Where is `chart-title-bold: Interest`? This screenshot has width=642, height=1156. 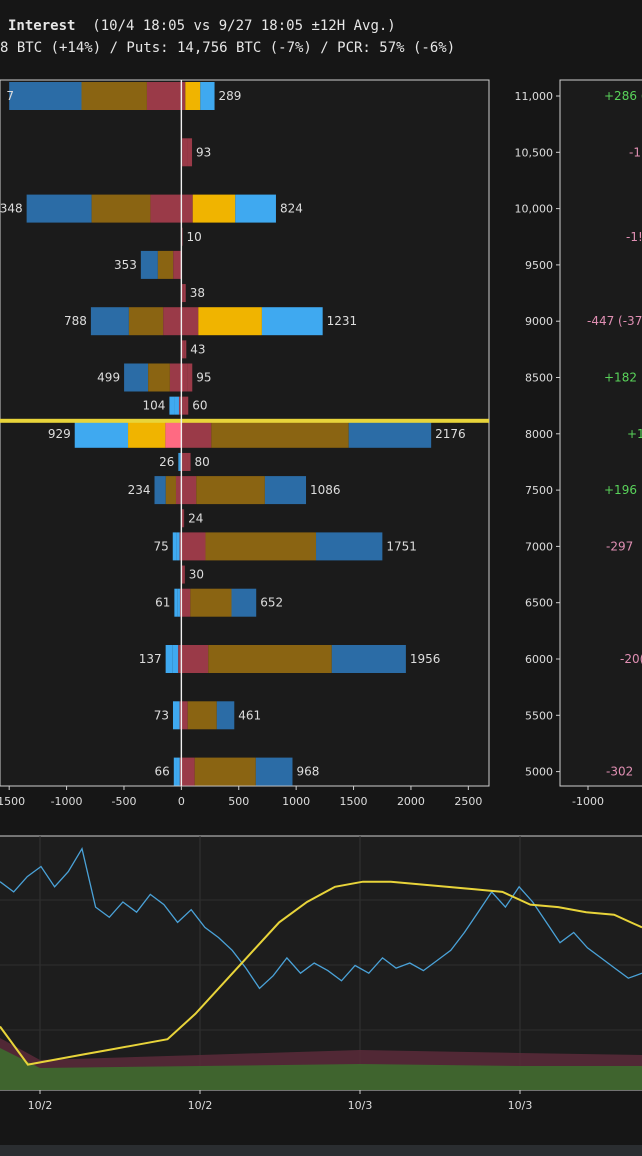
chart-title-bold: Interest is located at coordinates (42, 26).